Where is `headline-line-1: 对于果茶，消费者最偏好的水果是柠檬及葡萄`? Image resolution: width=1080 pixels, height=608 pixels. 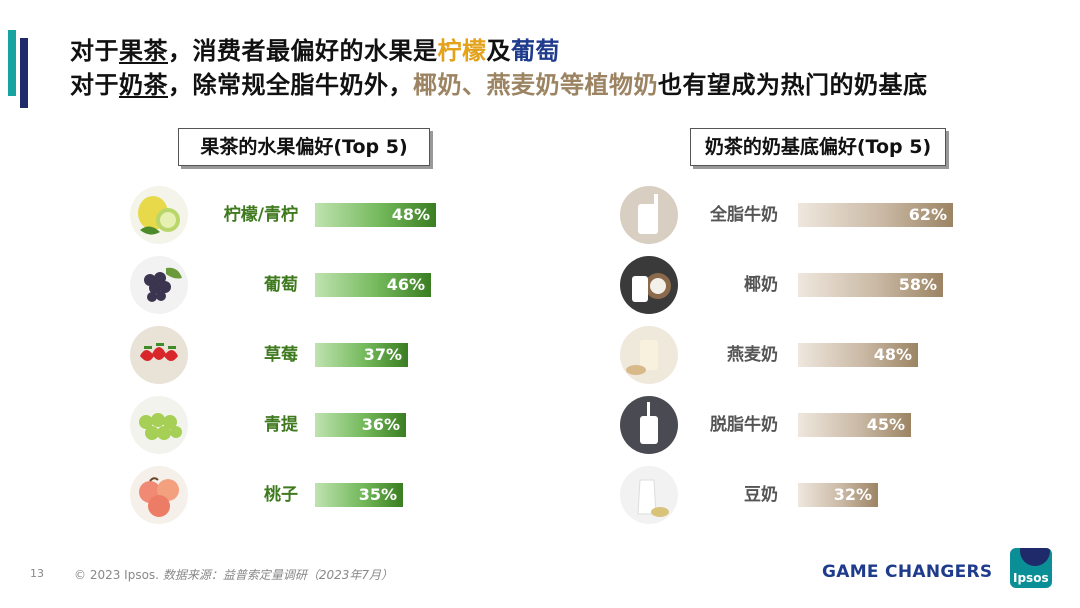
headline-line-1: 对于果茶，消费者最偏好的水果是柠檬及葡萄 is located at coordinates (499, 51).